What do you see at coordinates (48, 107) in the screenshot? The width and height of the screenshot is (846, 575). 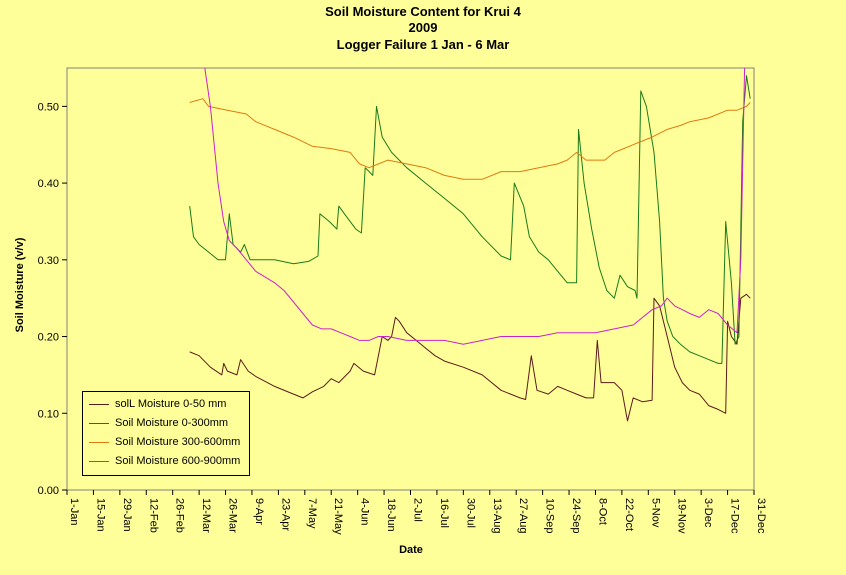 I see `y-tick-label: 0.50` at bounding box center [48, 107].